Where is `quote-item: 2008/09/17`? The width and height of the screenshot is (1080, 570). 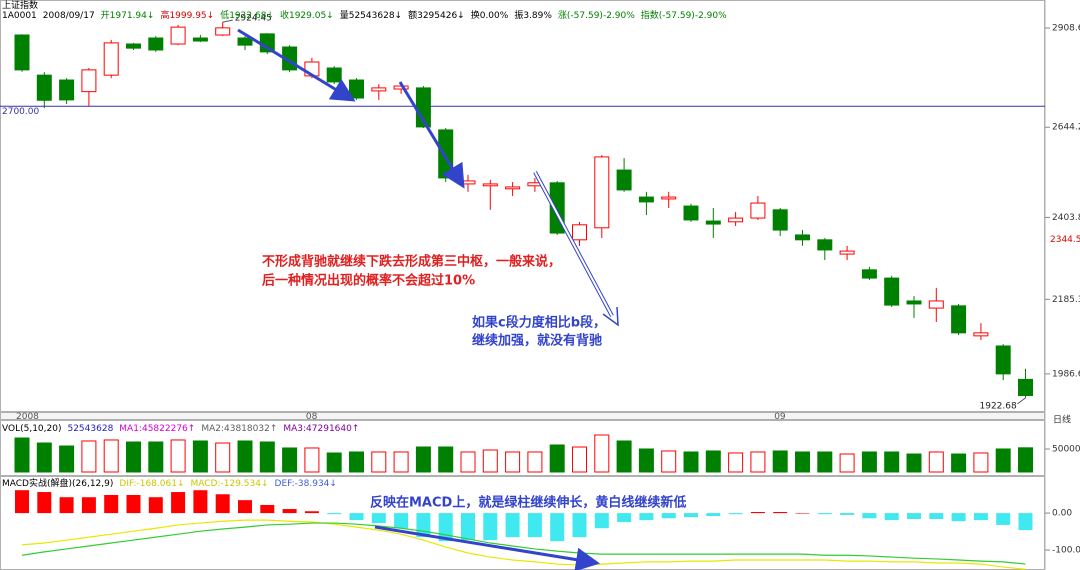
quote-item: 2008/09/17 is located at coordinates (68, 16).